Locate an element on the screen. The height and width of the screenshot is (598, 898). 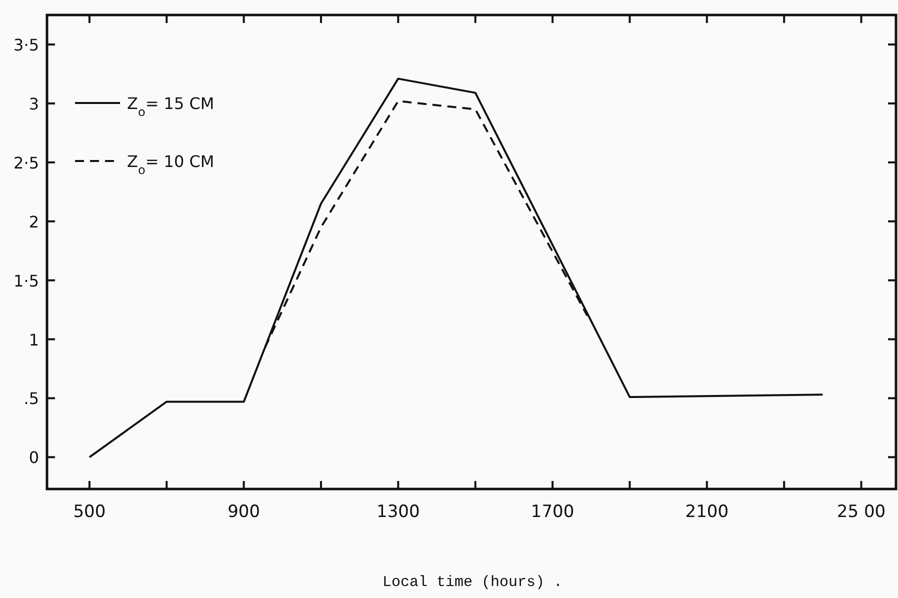
legend-label: Z$_{o}$= 10 CM is located at coordinates (170, 164).